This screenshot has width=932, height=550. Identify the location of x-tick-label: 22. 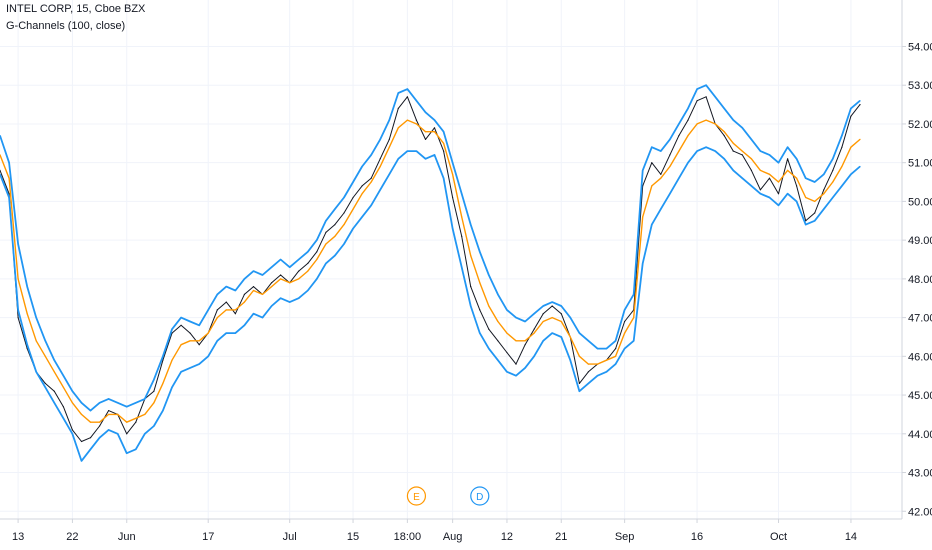
(72, 537).